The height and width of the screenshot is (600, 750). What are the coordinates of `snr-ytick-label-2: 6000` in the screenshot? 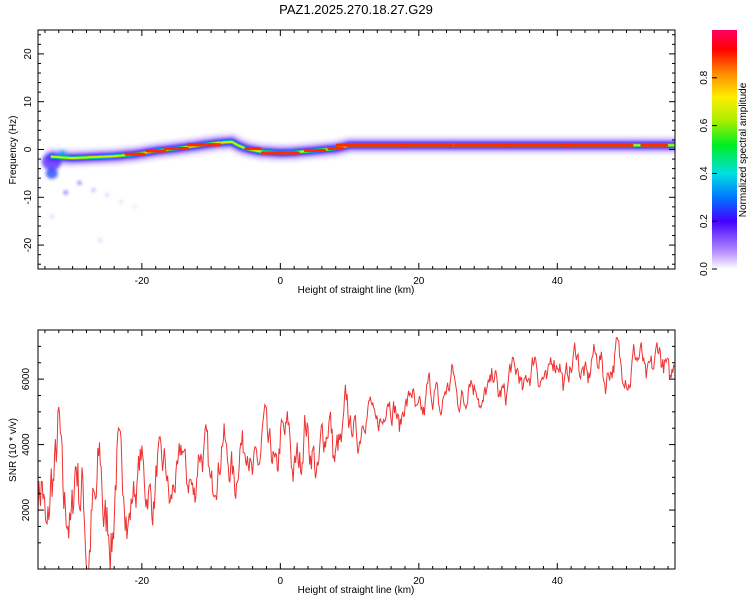 It's located at (26, 379).